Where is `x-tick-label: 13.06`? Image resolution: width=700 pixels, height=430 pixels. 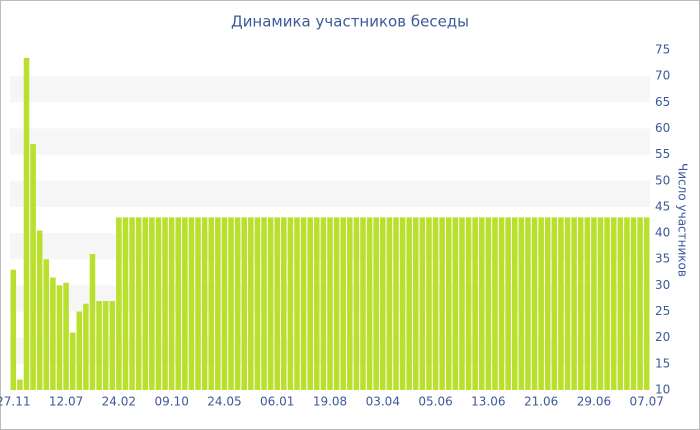 x-tick-label: 13.06 is located at coordinates (488, 402).